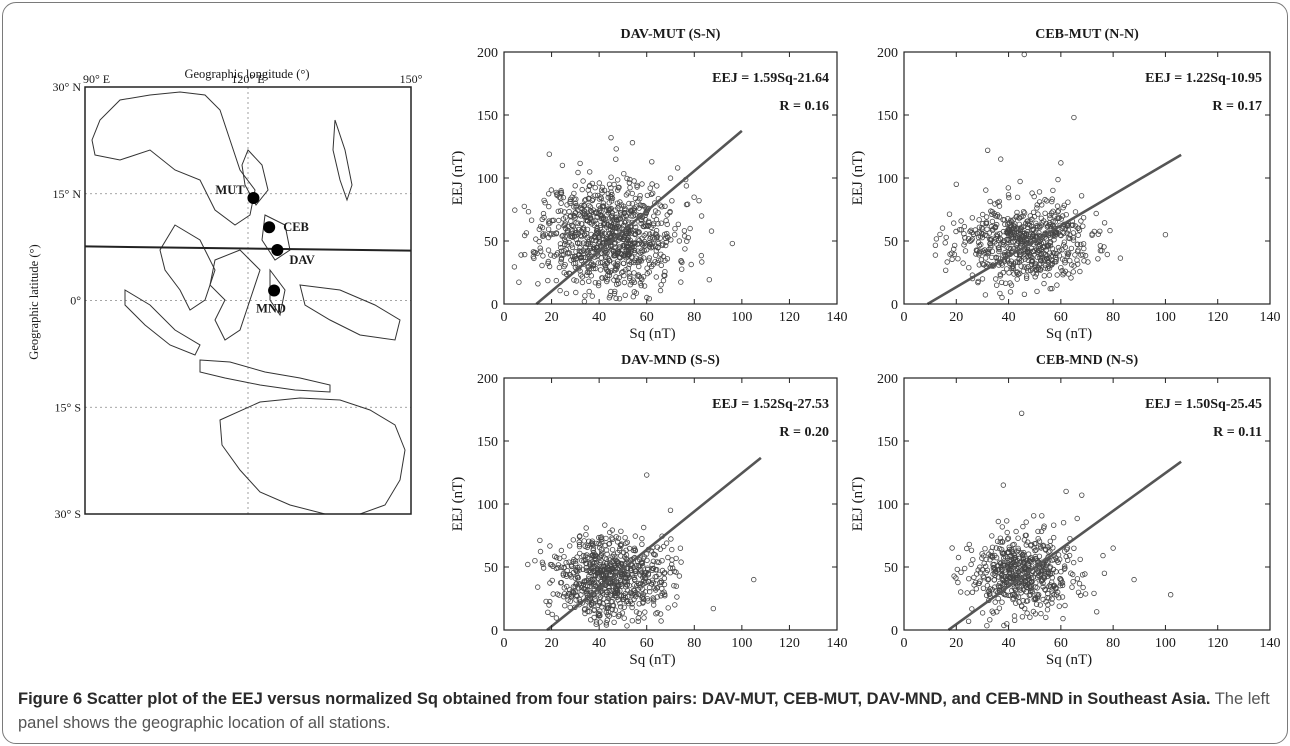  What do you see at coordinates (623, 219) in the screenshot?
I see `scatter-points` at bounding box center [623, 219].